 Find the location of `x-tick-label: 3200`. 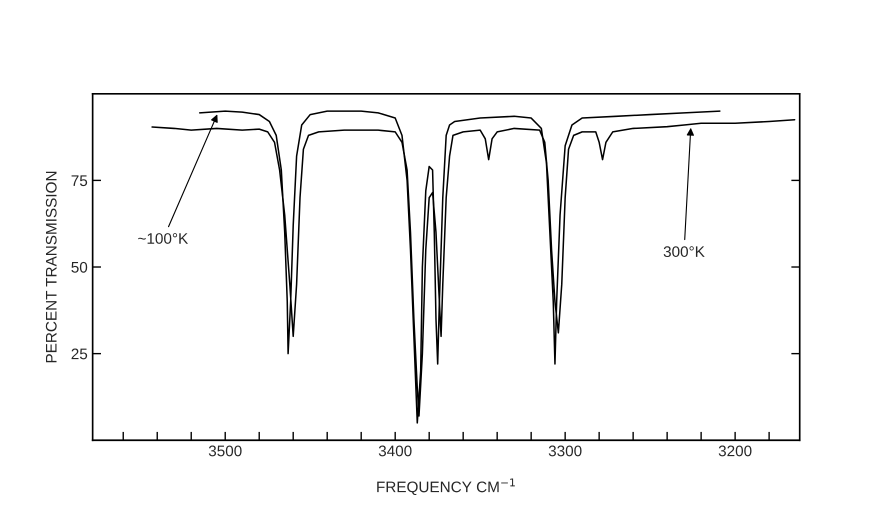

x-tick-label: 3200 is located at coordinates (735, 451).